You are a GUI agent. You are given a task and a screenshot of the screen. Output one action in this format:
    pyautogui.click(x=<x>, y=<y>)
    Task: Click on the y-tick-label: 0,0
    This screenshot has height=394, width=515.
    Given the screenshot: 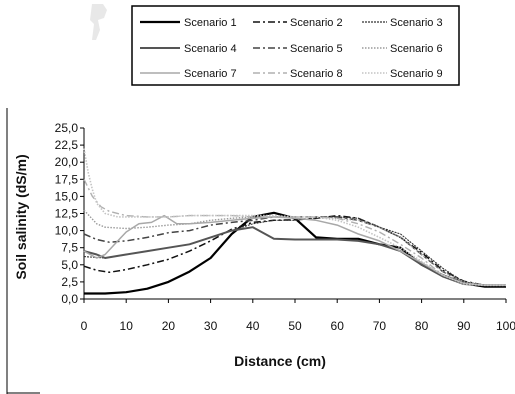 What is the action you would take?
    pyautogui.click(x=69, y=299)
    